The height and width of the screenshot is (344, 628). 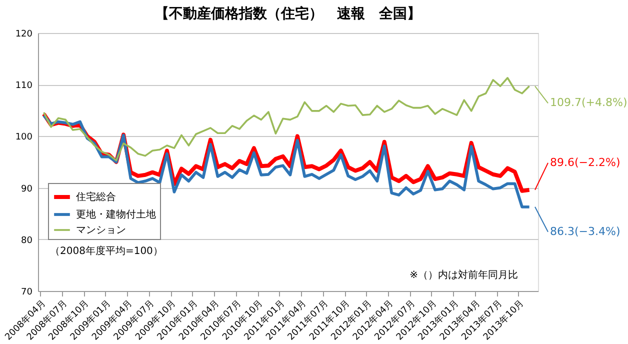 What do you see at coordinates (106, 251) in the screenshot?
I see `annotation: （2008年度平均=100）` at bounding box center [106, 251].